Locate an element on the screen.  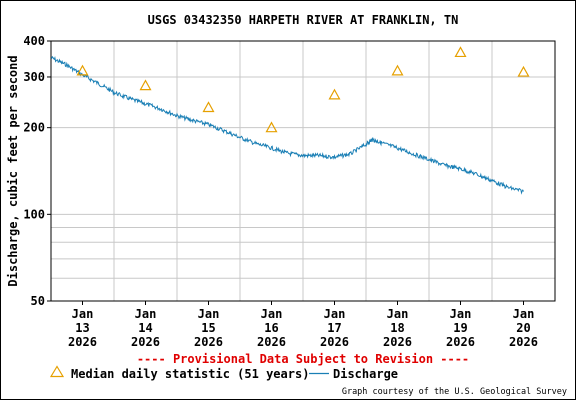
x-tick-label: 13 is located at coordinates (82, 328).